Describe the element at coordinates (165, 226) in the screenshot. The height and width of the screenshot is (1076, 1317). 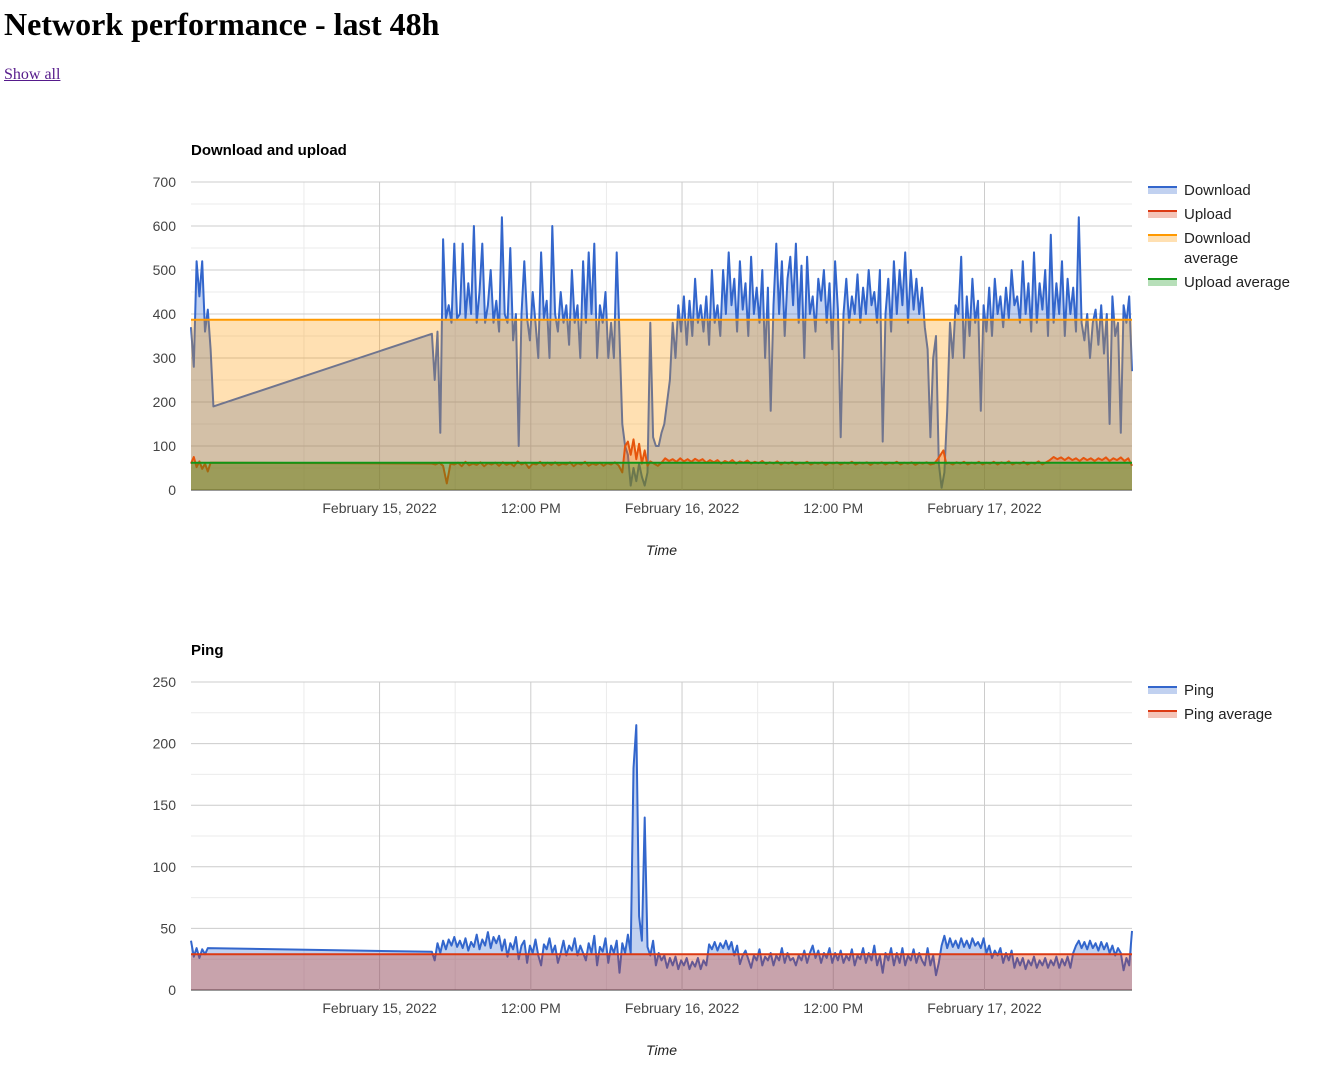
I see `y-tick-label: 600` at that location.